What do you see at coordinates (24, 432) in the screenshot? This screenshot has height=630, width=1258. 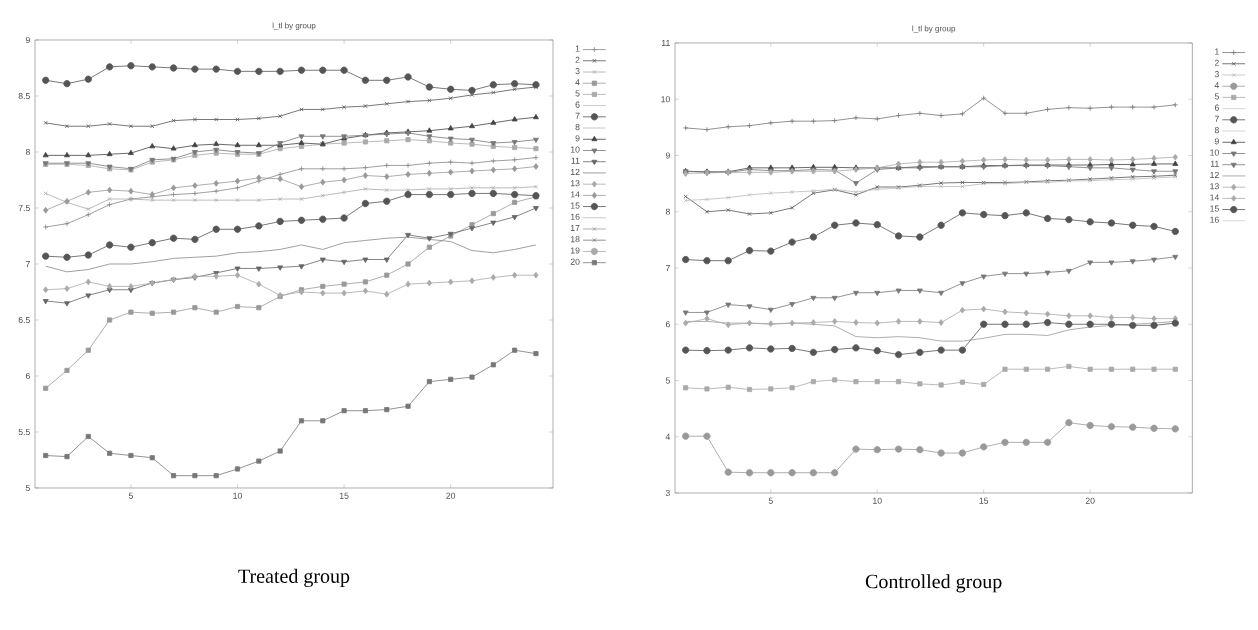 I see `y-tick-label: 5.5` at bounding box center [24, 432].